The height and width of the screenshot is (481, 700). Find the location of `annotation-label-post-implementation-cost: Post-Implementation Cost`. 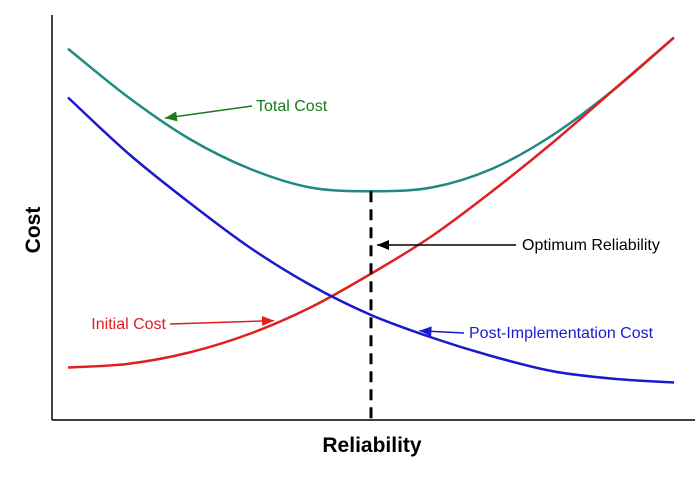

annotation-label-post-implementation-cost: Post-Implementation Cost is located at coordinates (561, 333).